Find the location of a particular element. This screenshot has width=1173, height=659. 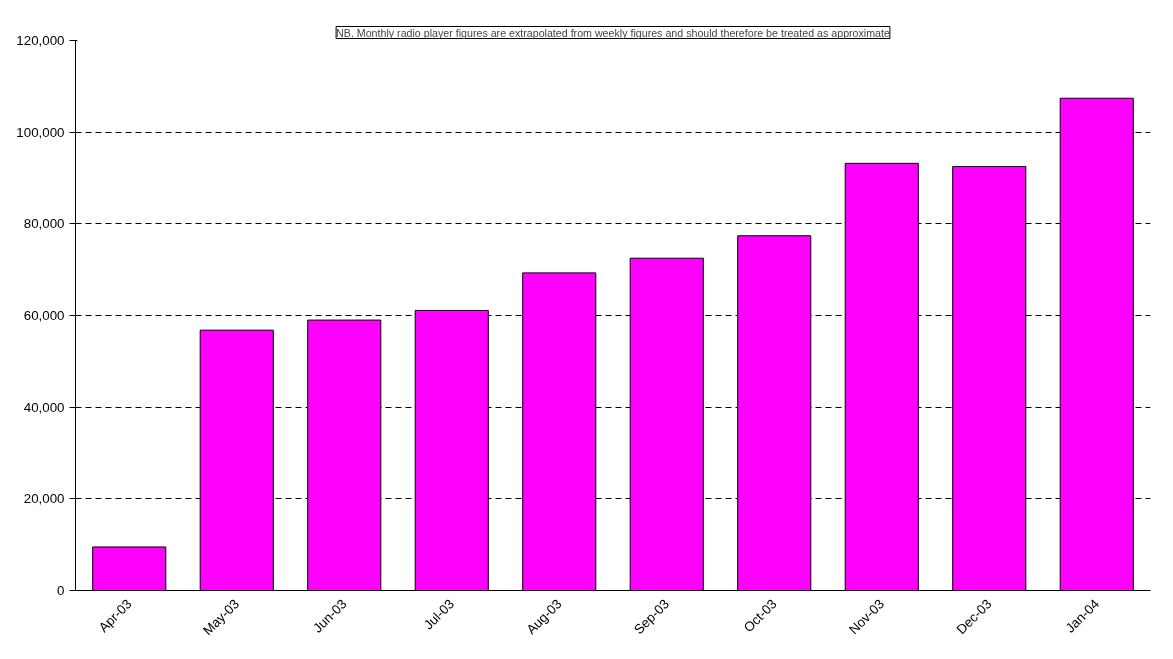

y-tick-label: 40,000 is located at coordinates (44, 407).